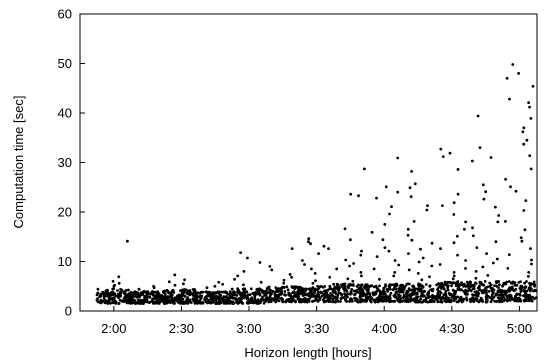 This screenshot has width=544, height=363. What do you see at coordinates (519, 328) in the screenshot?
I see `x-tick-label: 5:00` at bounding box center [519, 328].